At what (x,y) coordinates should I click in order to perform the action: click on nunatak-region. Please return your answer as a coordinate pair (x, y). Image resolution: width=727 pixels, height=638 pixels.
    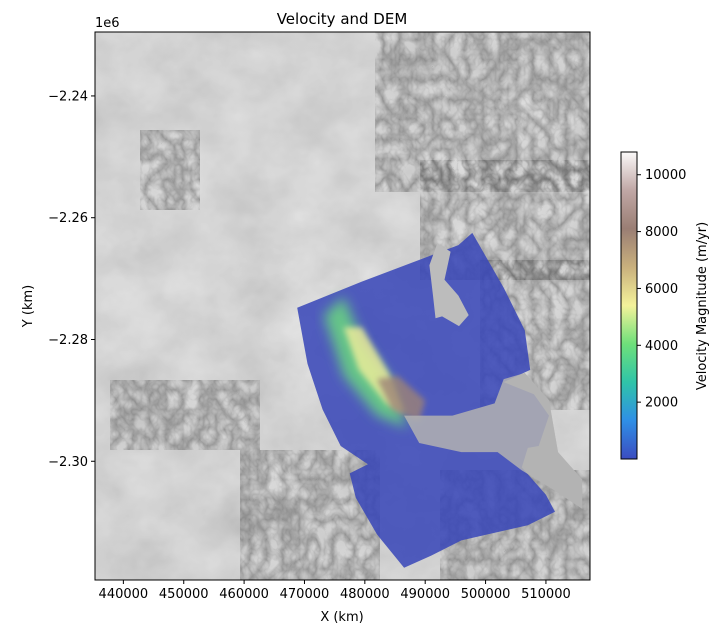
    Looking at the image, I should click on (449, 285).